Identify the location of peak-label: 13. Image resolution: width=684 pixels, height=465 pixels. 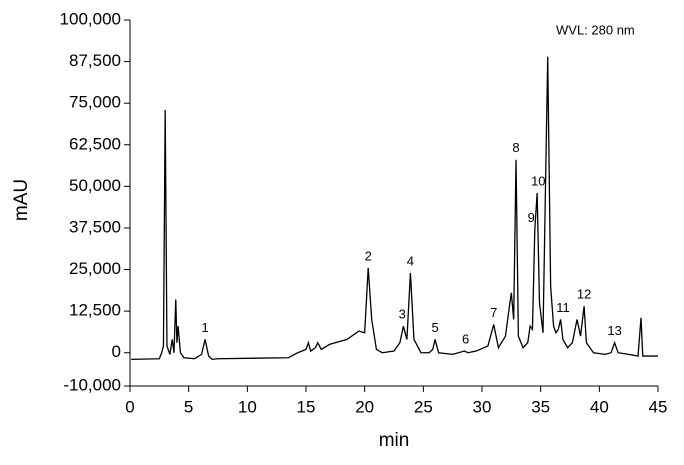
(614, 330).